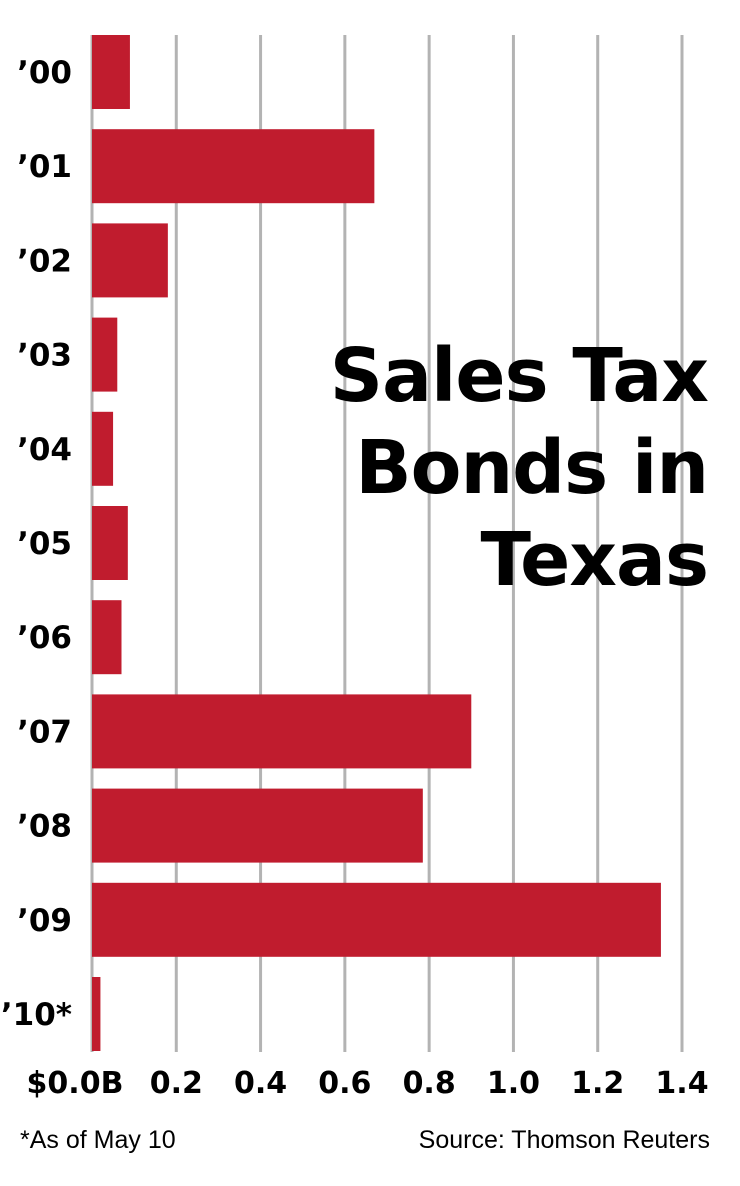 This screenshot has width=740, height=1186. I want to click on y-tick-label: ’05, so click(44, 544).